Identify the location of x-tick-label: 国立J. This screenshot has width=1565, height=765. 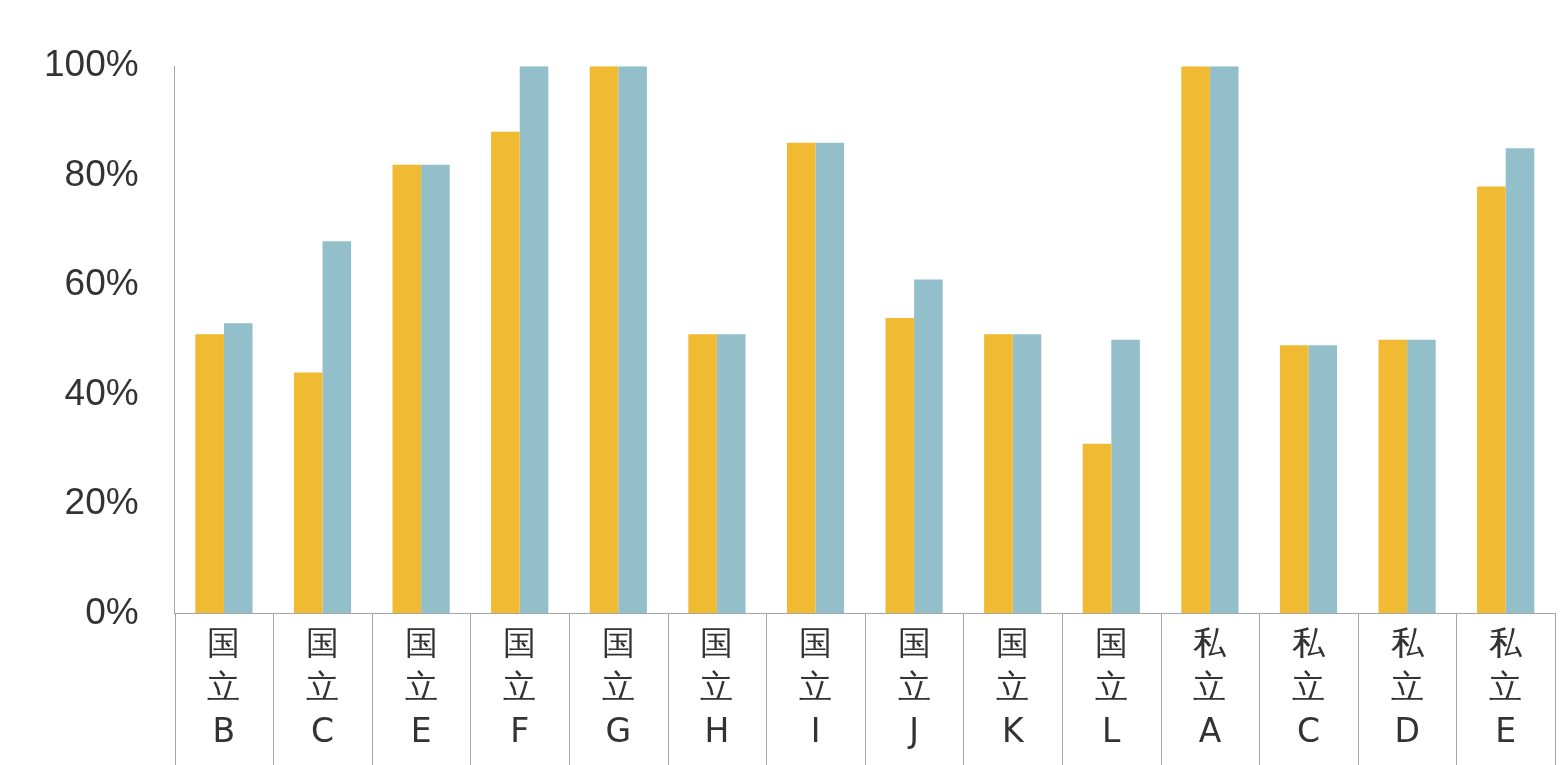
(914, 686).